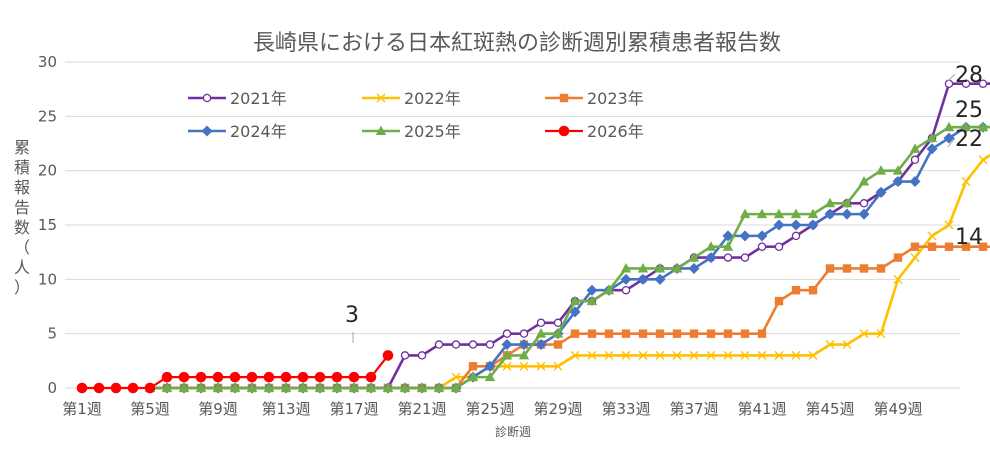 The width and height of the screenshot is (990, 454). Describe the element at coordinates (969, 139) in the screenshot. I see `data-label-text: 22` at that location.